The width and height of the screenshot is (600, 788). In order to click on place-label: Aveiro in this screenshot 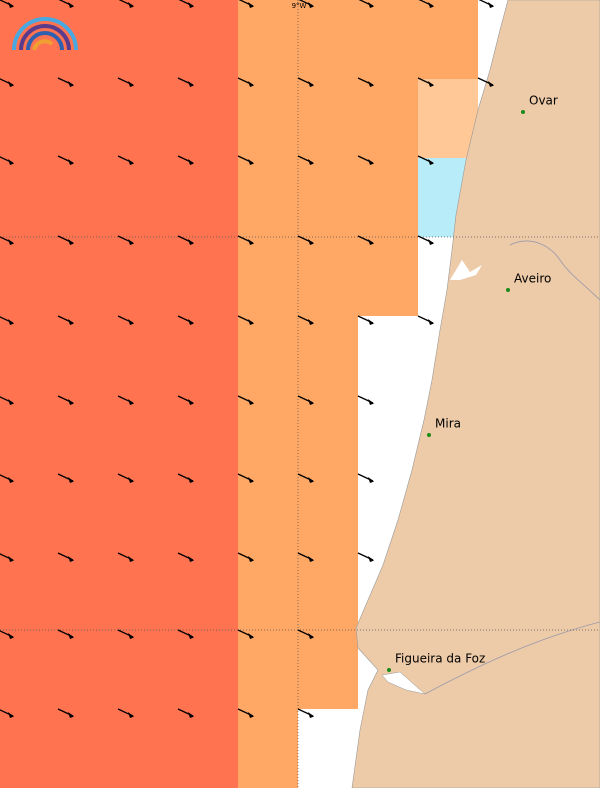, I will do `click(532, 279)`.